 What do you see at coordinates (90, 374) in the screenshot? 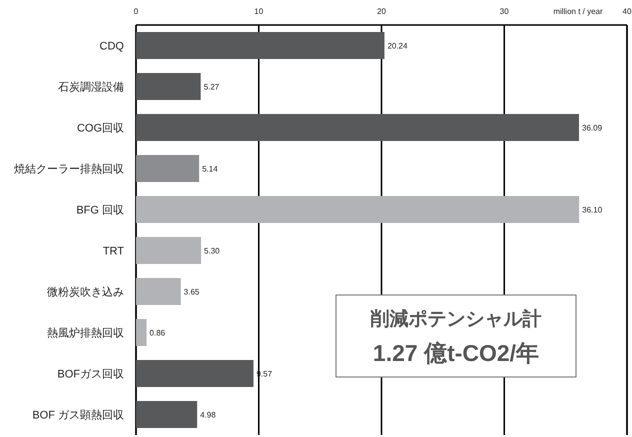
I see `y-tick-label: BOFガス回収` at bounding box center [90, 374].